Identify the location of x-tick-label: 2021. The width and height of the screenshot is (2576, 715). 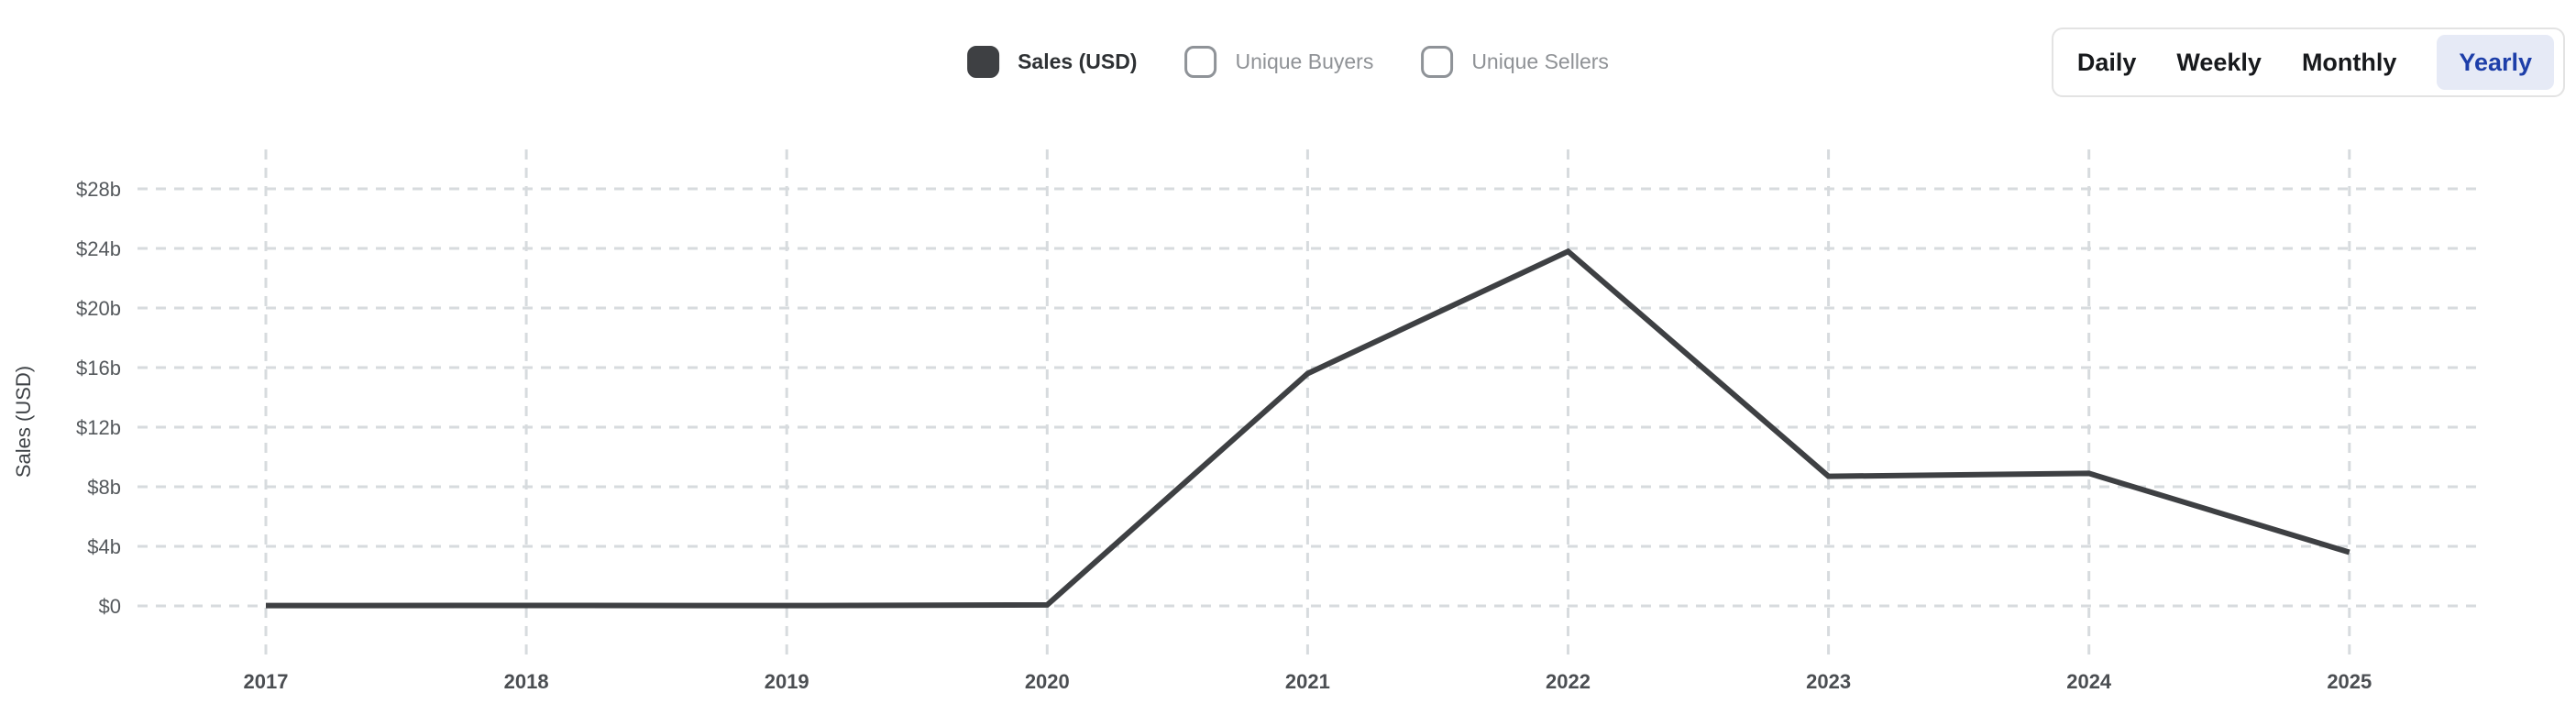
(1308, 681).